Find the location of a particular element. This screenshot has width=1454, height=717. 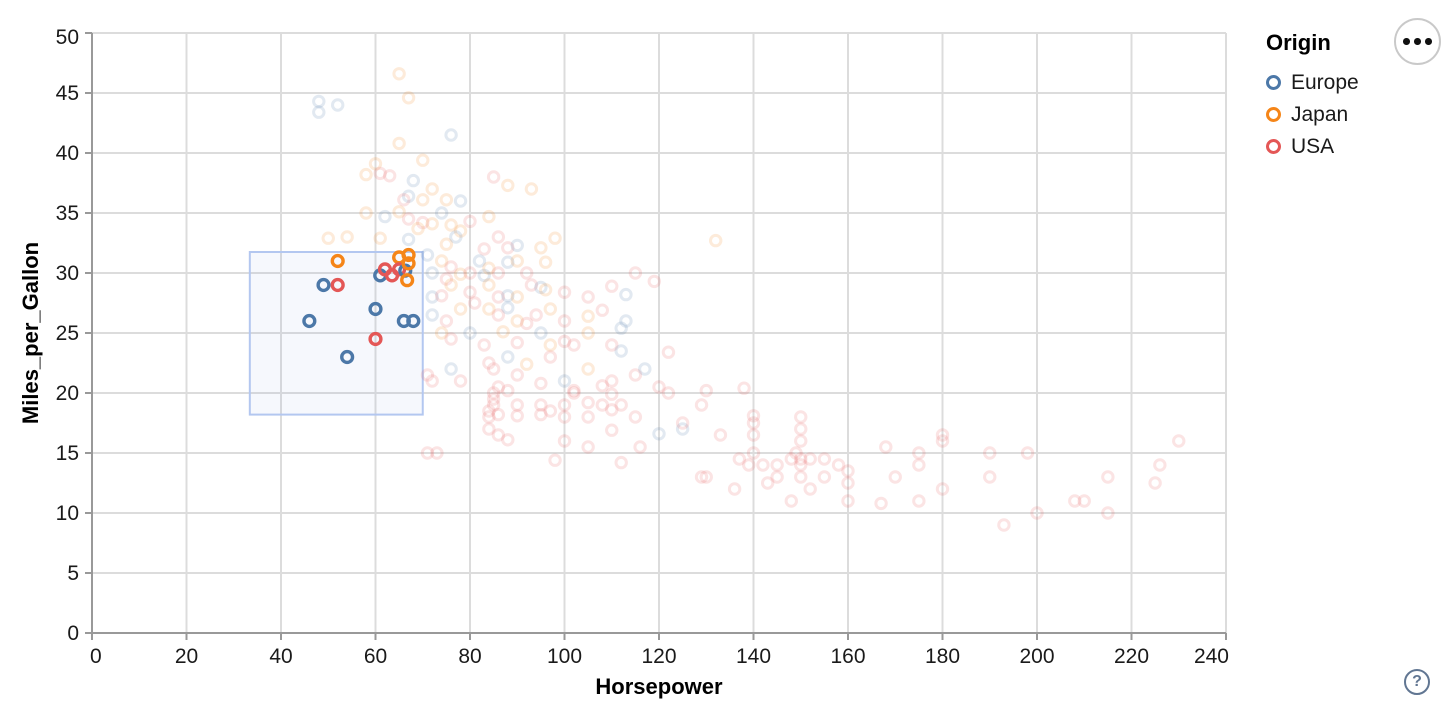

legend-label-usa: USA is located at coordinates (1313, 146).